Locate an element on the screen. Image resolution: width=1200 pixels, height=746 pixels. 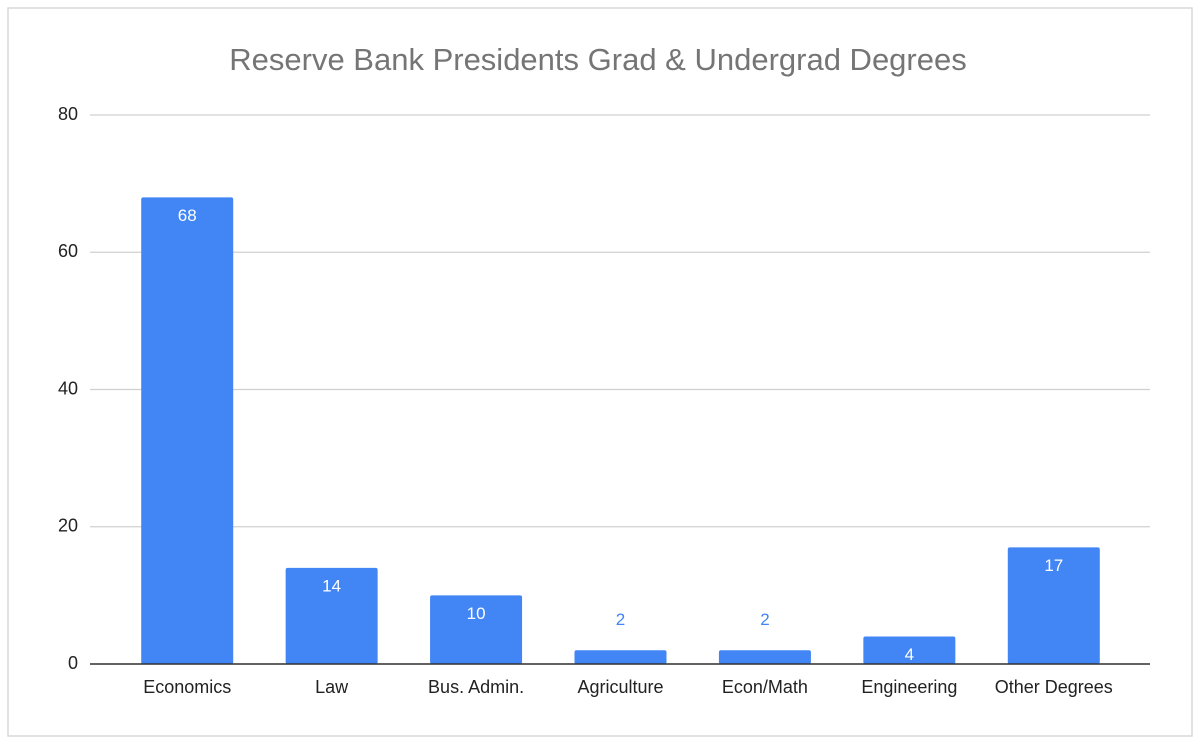
x-tick-label: Econ/Math is located at coordinates (765, 687).